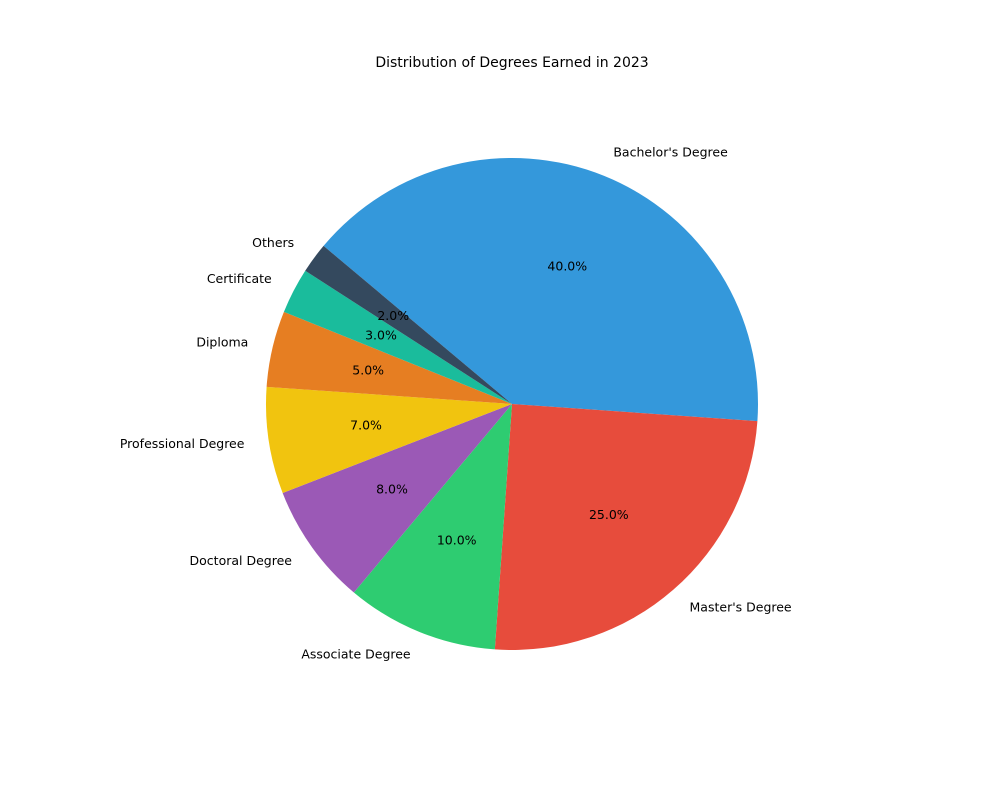 This screenshot has width=1000, height=800. I want to click on slice-label-others: Others, so click(273, 242).